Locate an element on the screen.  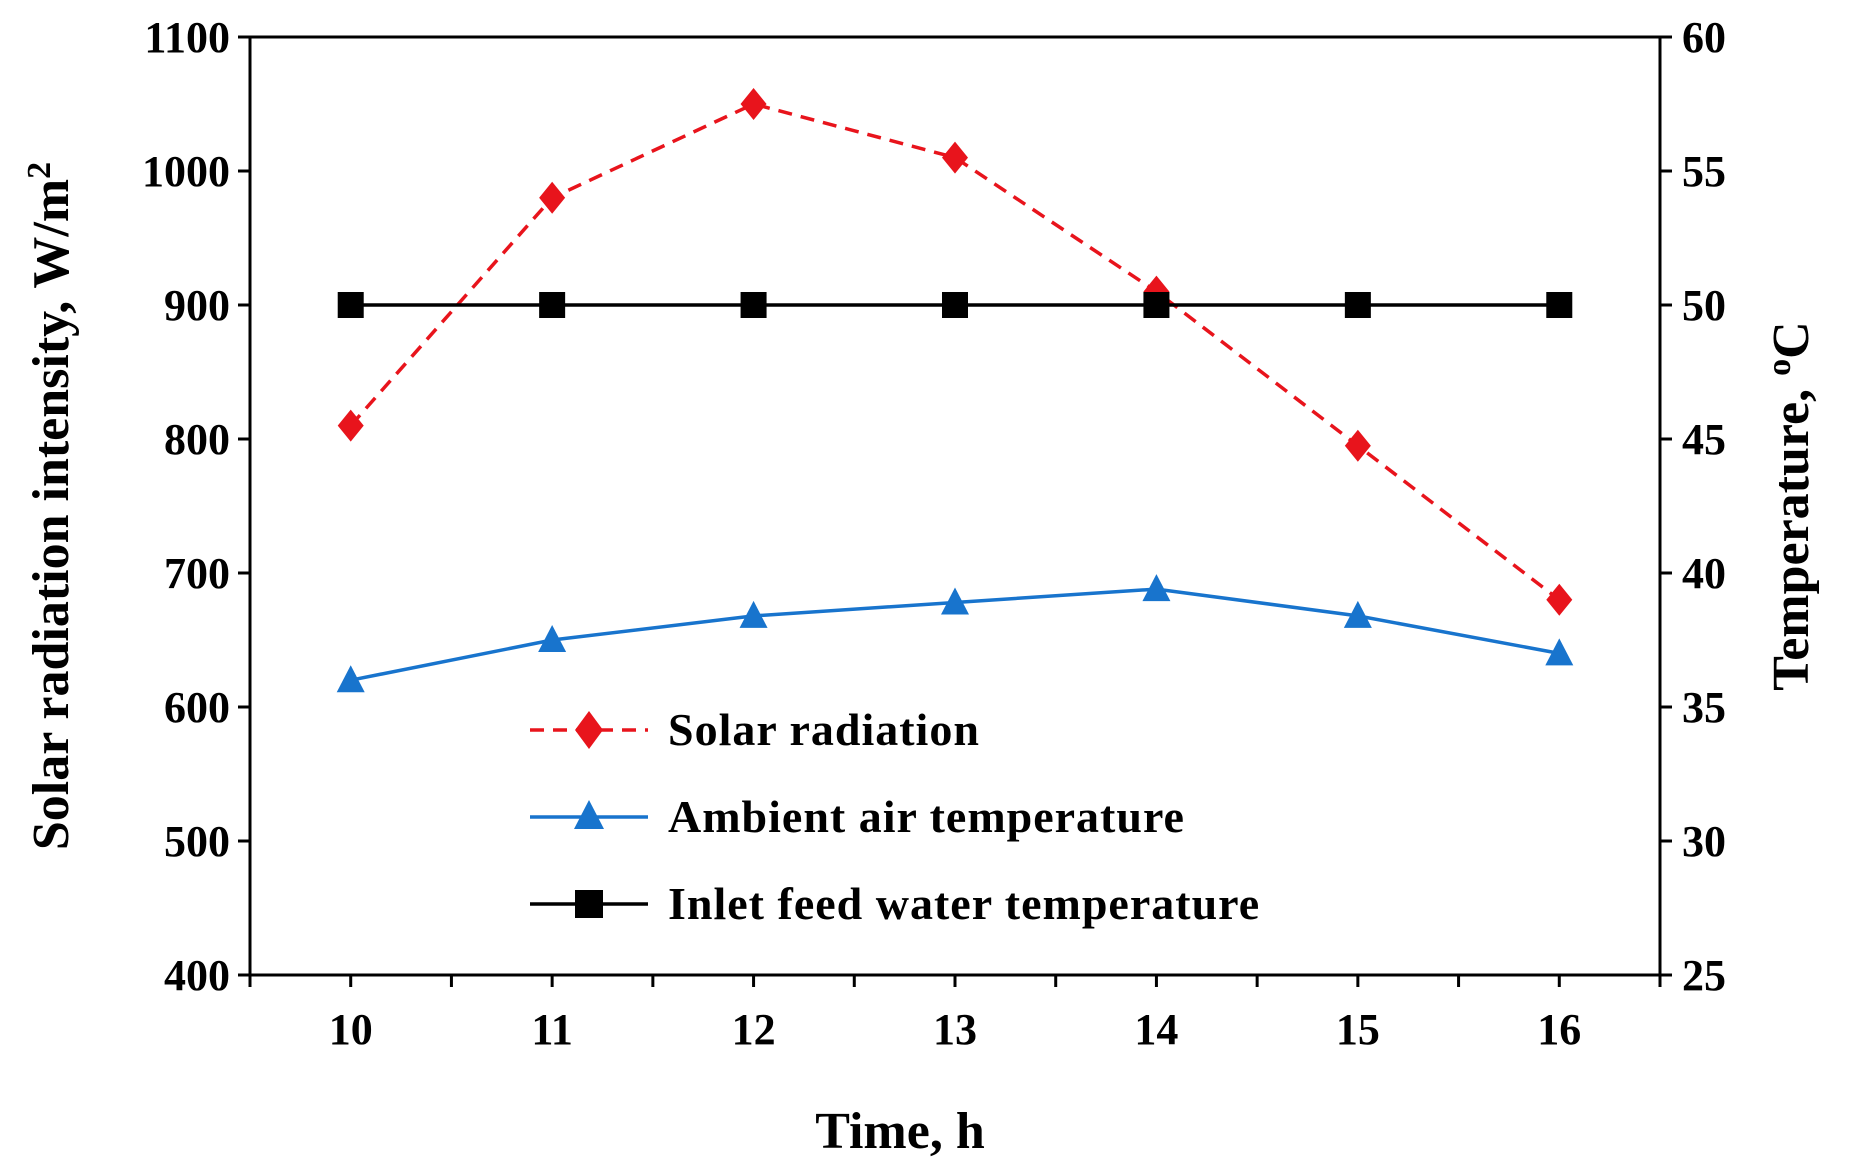
legend-item-inlet-feed-water-temperature: Inlet feed water temperature is located at coordinates (895, 903).